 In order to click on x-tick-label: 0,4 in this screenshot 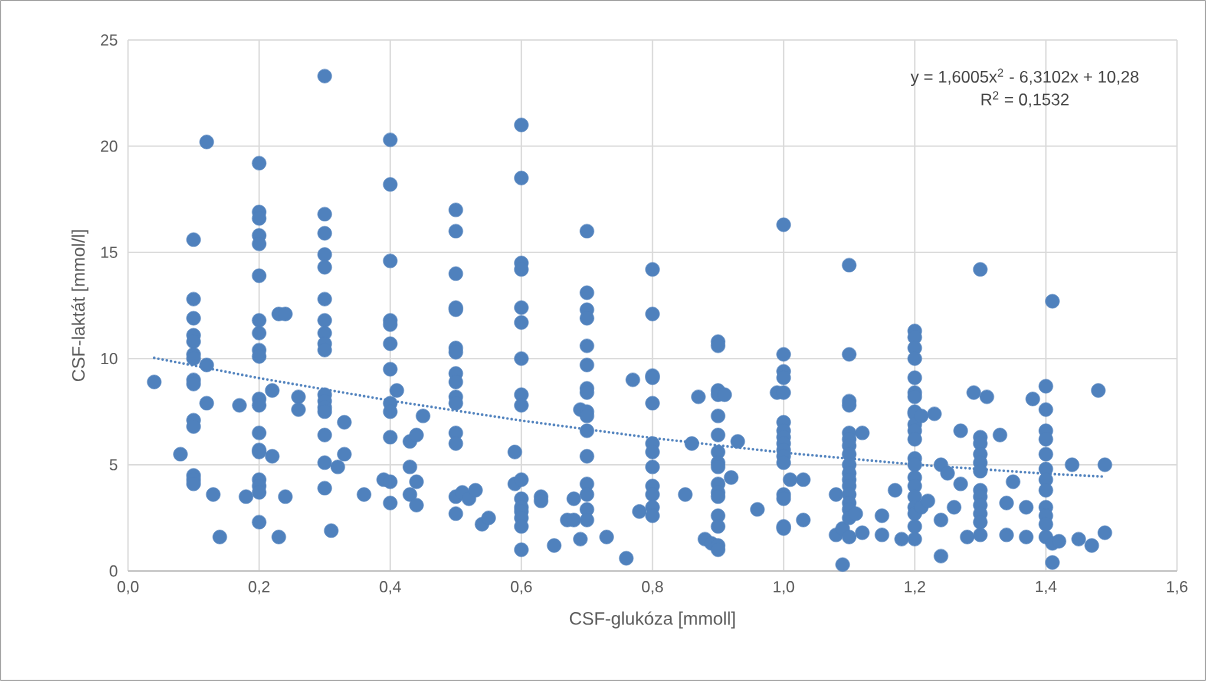, I will do `click(390, 588)`.